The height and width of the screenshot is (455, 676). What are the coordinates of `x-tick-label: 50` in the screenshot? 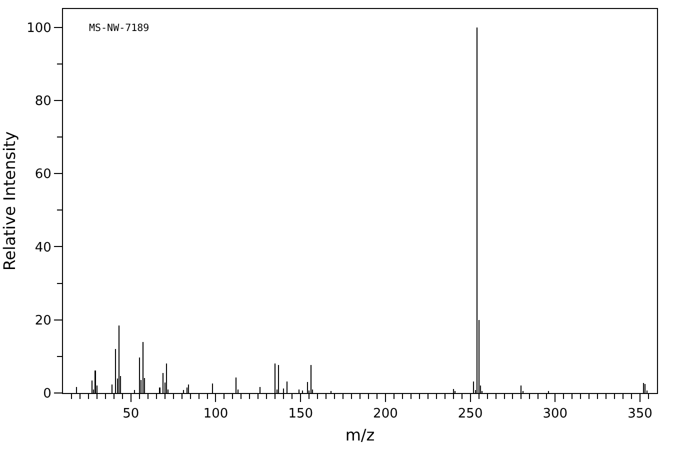 It's located at (131, 414).